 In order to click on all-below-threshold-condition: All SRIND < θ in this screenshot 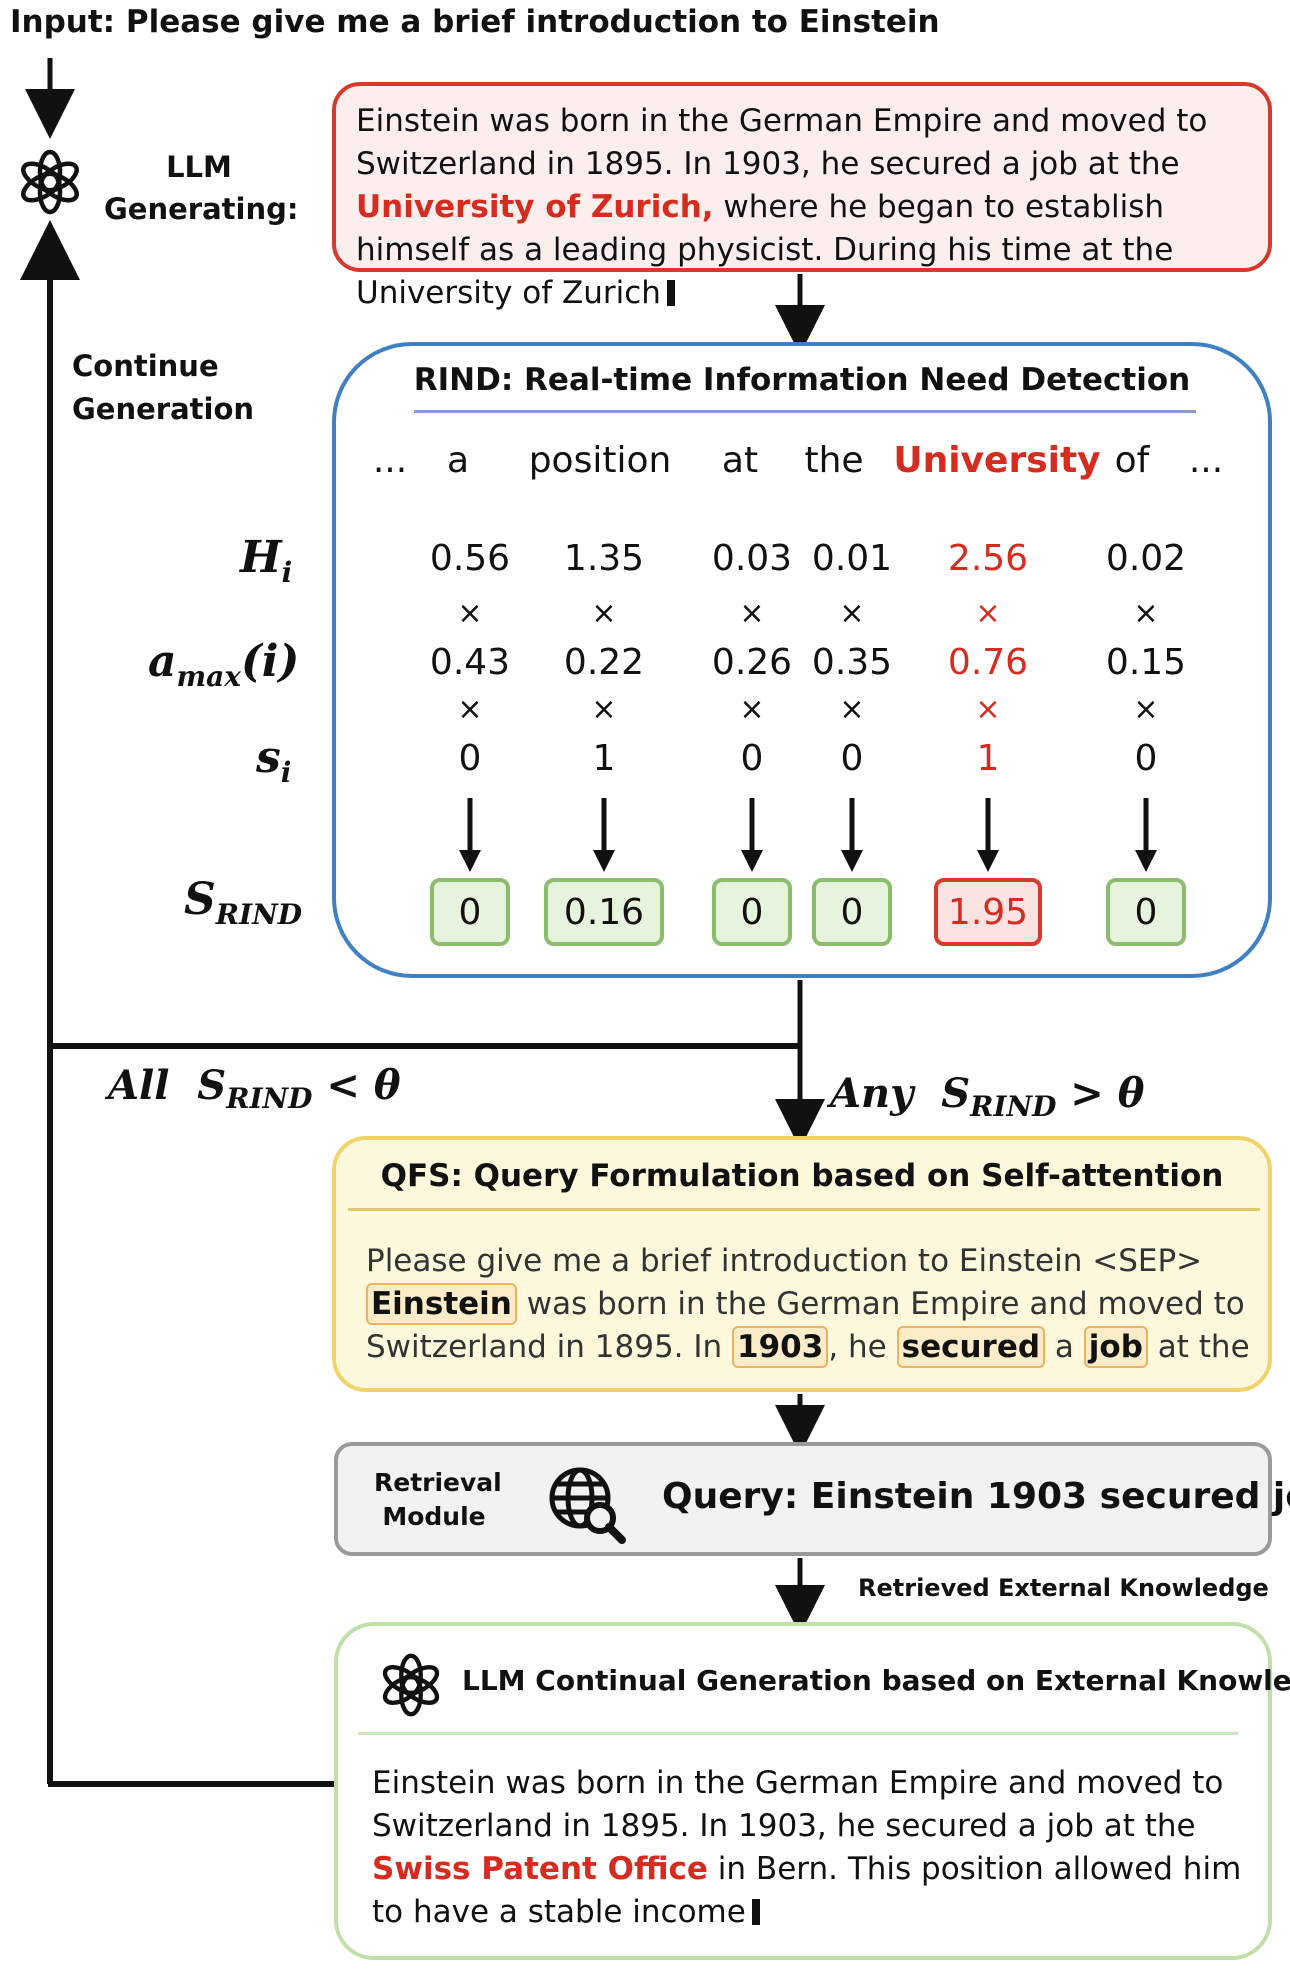, I will do `click(254, 1088)`.